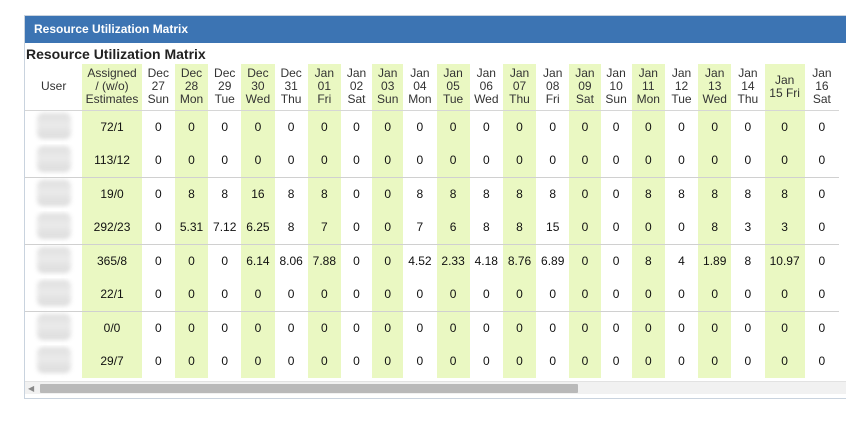  I want to click on column-header-day: Dec 30 Wed, so click(258, 87).